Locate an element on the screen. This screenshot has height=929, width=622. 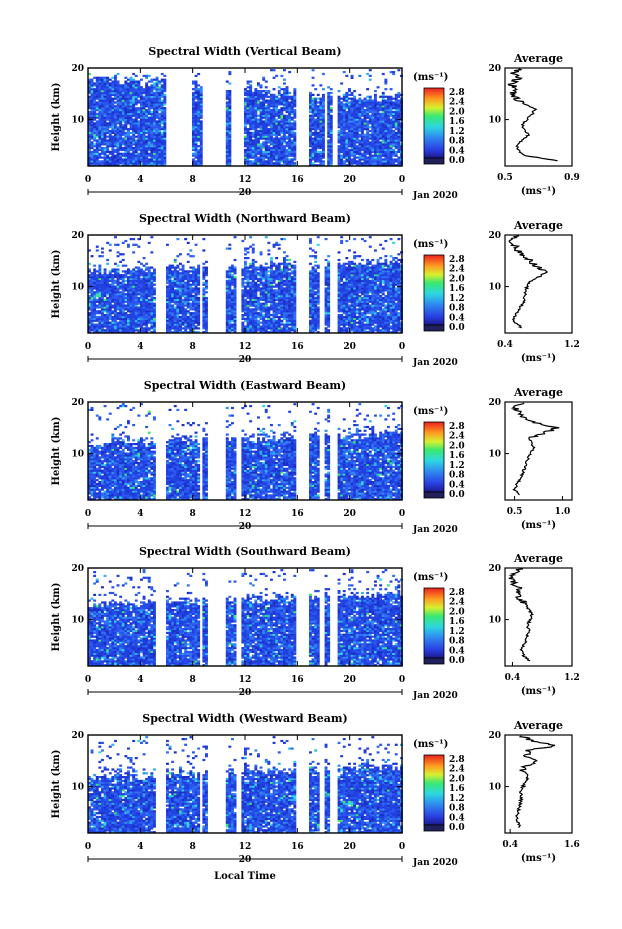
x-axis-label: Local Time is located at coordinates (245, 876).